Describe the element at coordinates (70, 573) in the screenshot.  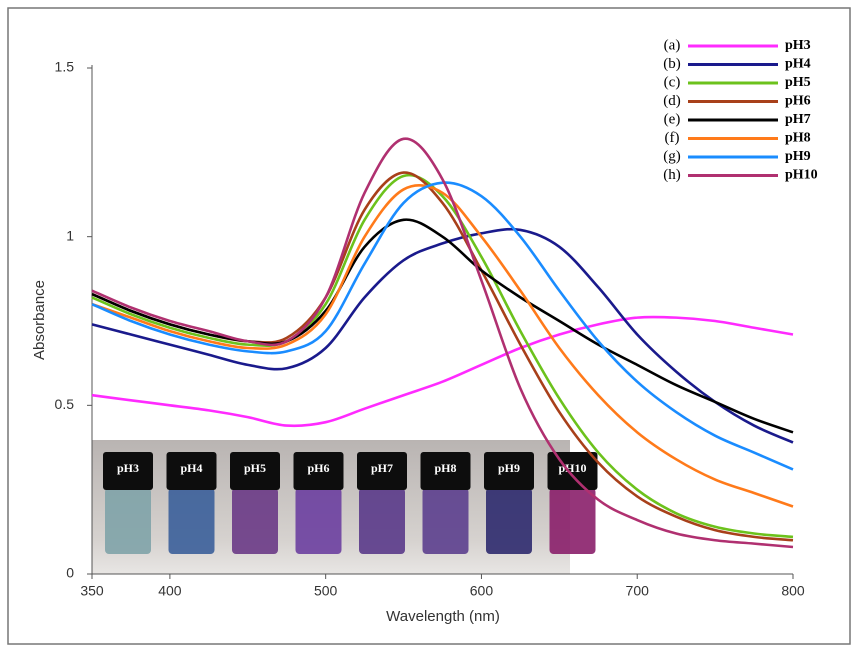
I see `y-tick-label: 0` at that location.